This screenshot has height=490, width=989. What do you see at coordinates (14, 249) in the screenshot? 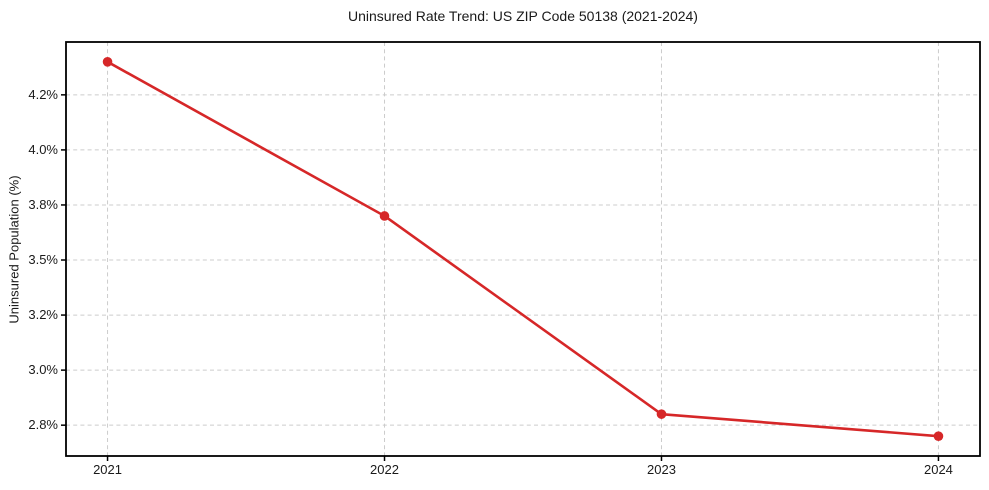
I see `y-axis-label: Uninsured Population (%)` at bounding box center [14, 249].